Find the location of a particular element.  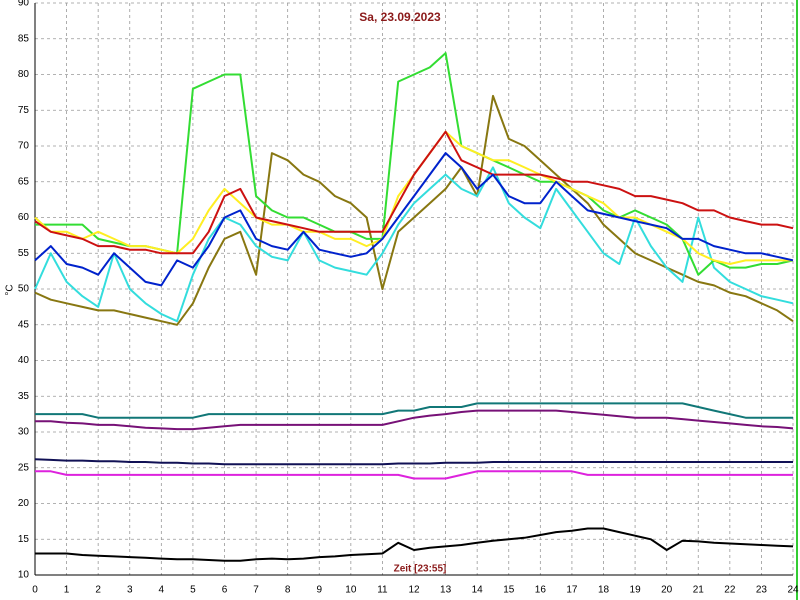

x-axis-label: Zeit [23:55] is located at coordinates (420, 569).